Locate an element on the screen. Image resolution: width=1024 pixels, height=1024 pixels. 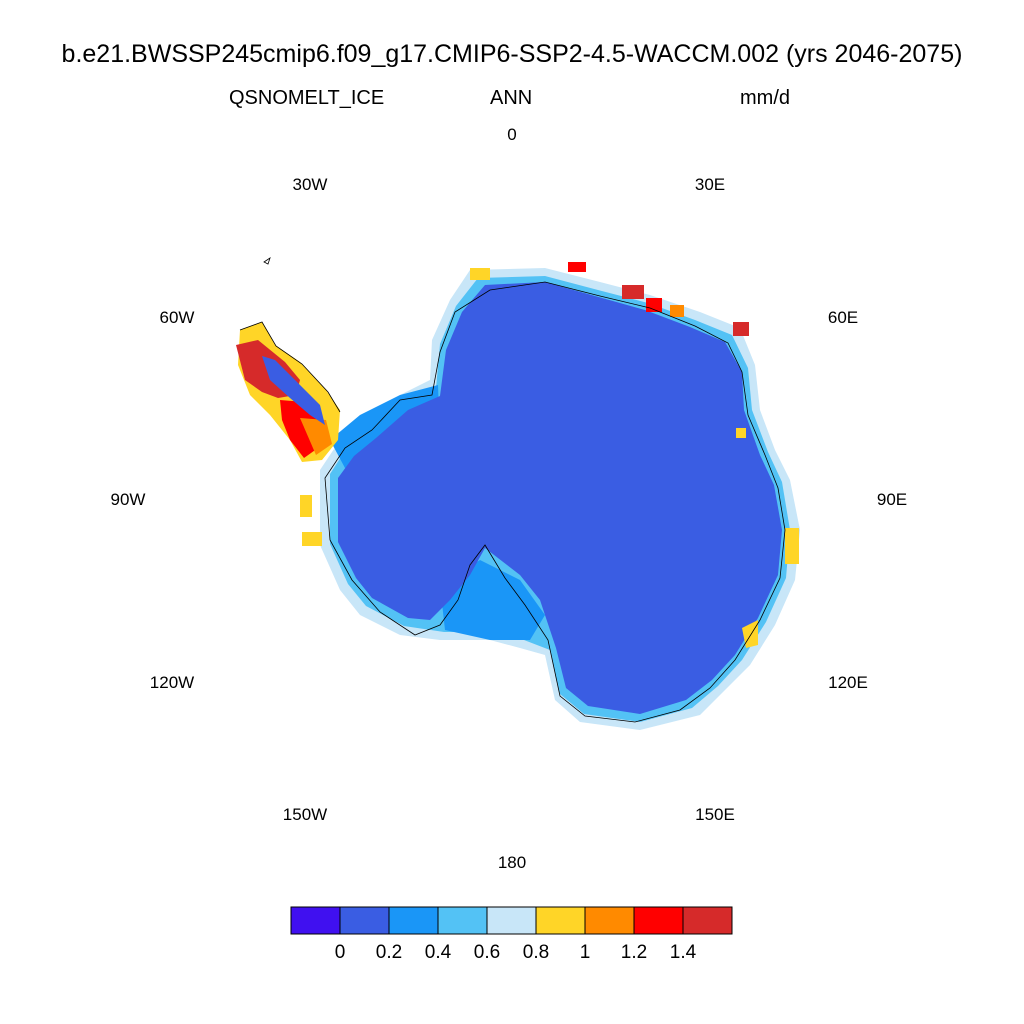
colorbar is located at coordinates (511, 920).